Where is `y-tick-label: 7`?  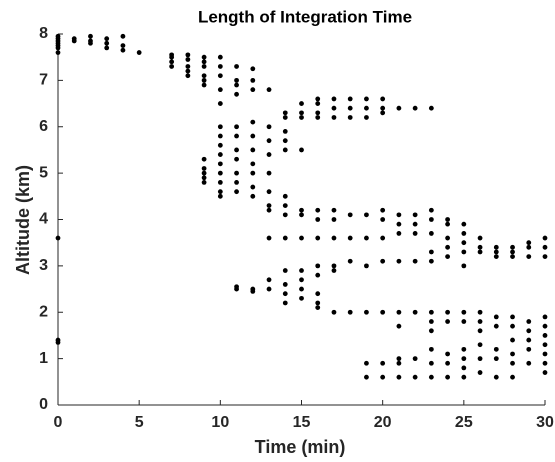 y-tick-label: 7 is located at coordinates (43, 80).